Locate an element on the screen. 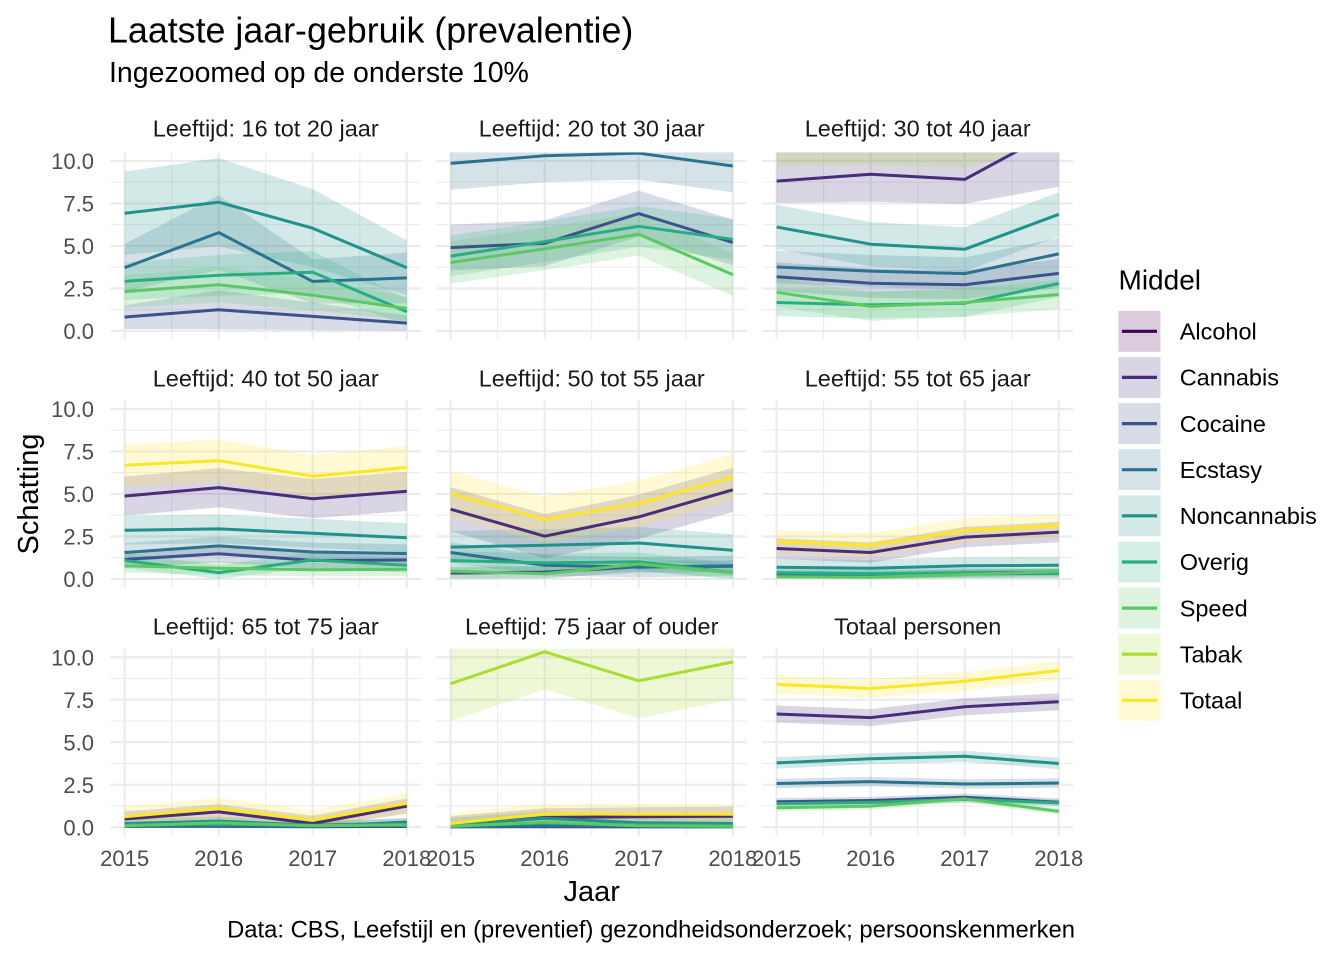 This screenshot has height=960, width=1344. svg-text: Ingezoomed op de onderste 10% is located at coordinates (319, 73).